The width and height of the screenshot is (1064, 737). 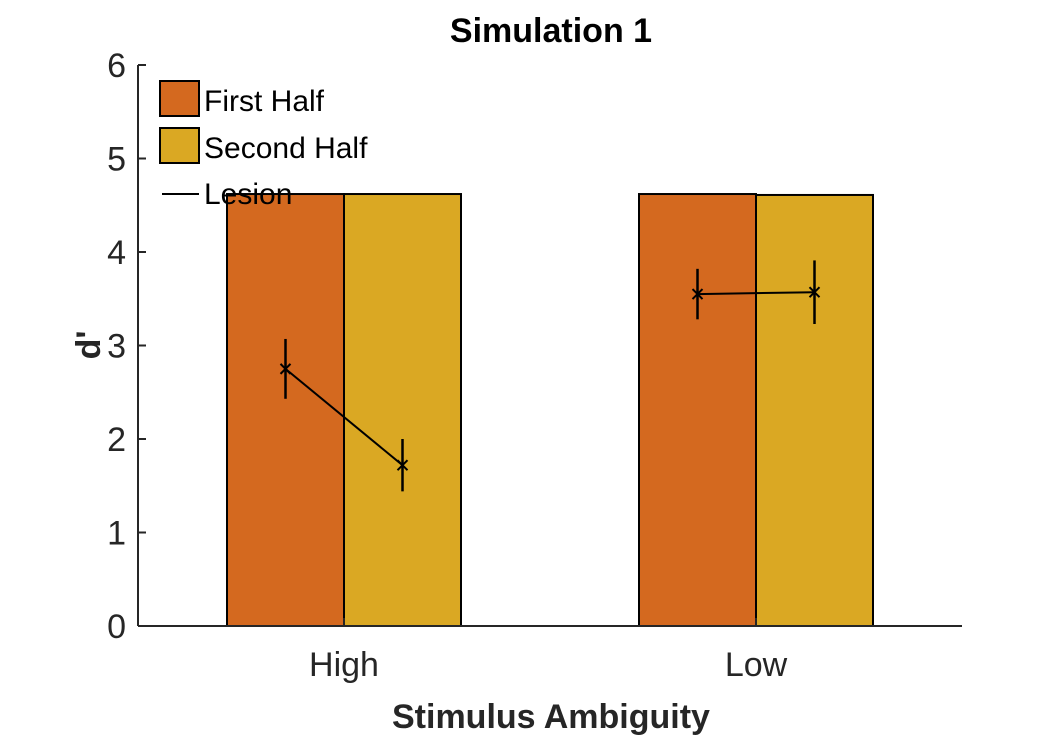 What do you see at coordinates (116, 534) in the screenshot?
I see `y-tick-label-1: 1` at bounding box center [116, 534].